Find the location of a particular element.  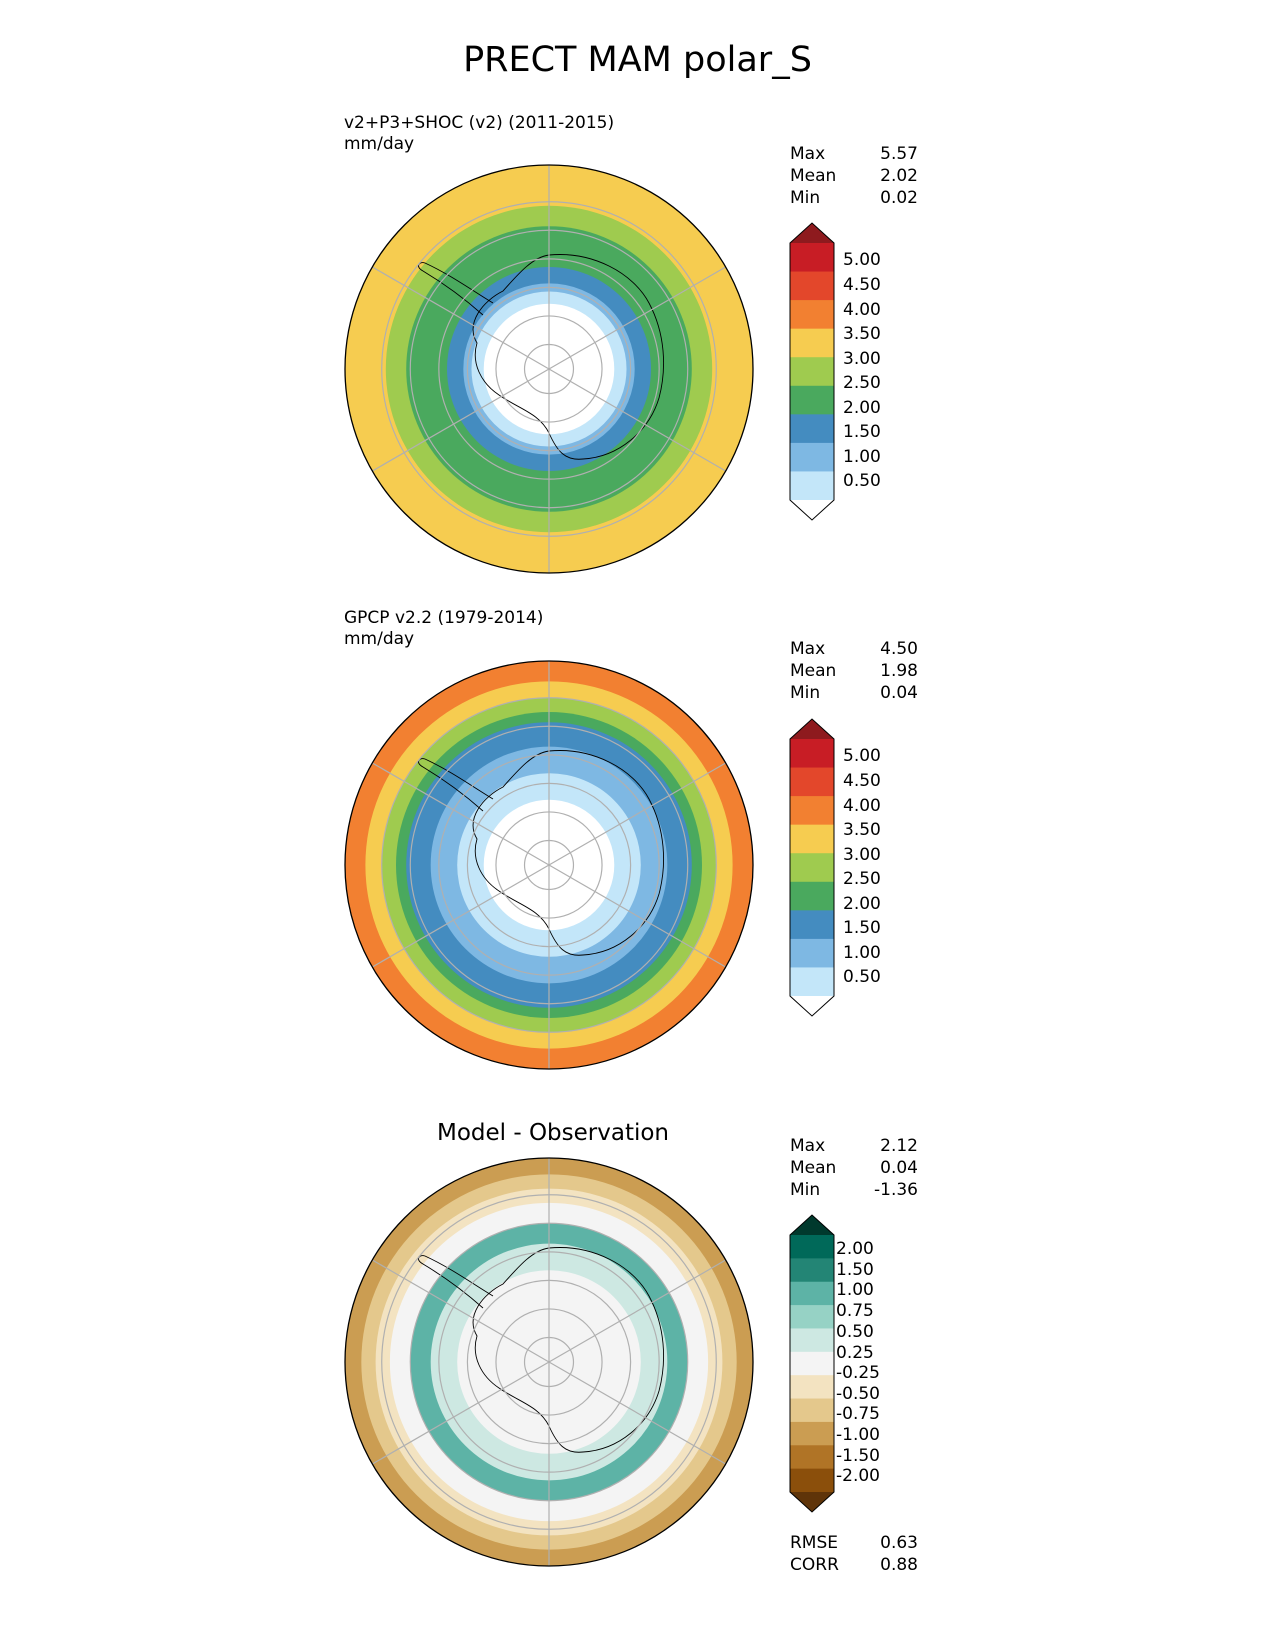

colorbar-tick-label: 4.50 is located at coordinates (862, 285).